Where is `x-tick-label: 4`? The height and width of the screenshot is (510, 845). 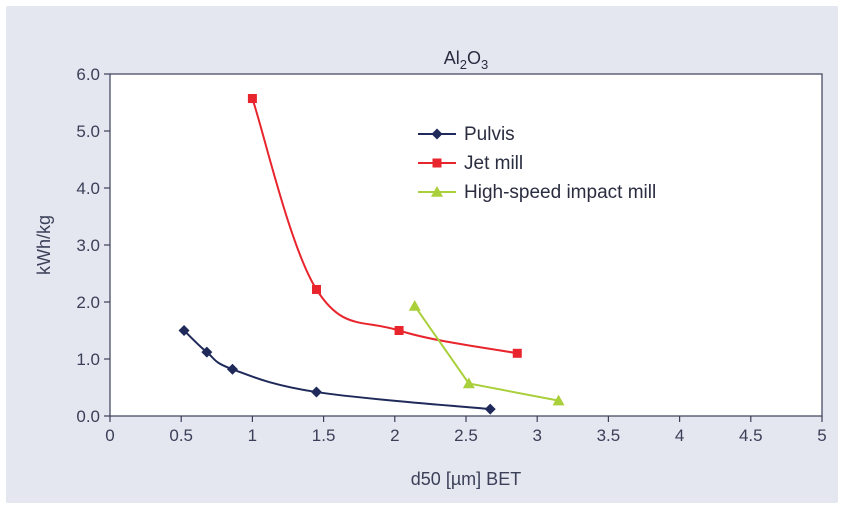
x-tick-label: 4 is located at coordinates (679, 435).